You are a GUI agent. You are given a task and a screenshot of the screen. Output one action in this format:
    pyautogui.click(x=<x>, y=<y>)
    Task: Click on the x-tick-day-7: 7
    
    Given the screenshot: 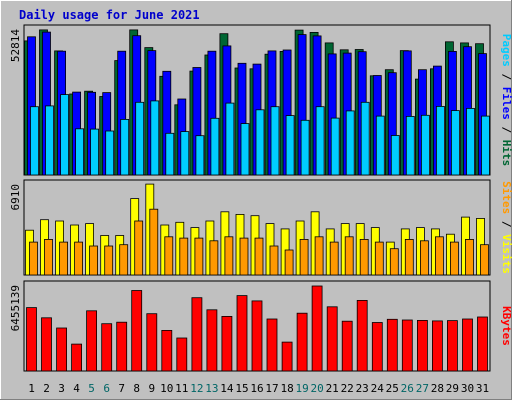 What is the action you would take?
    pyautogui.click(x=121, y=388)
    